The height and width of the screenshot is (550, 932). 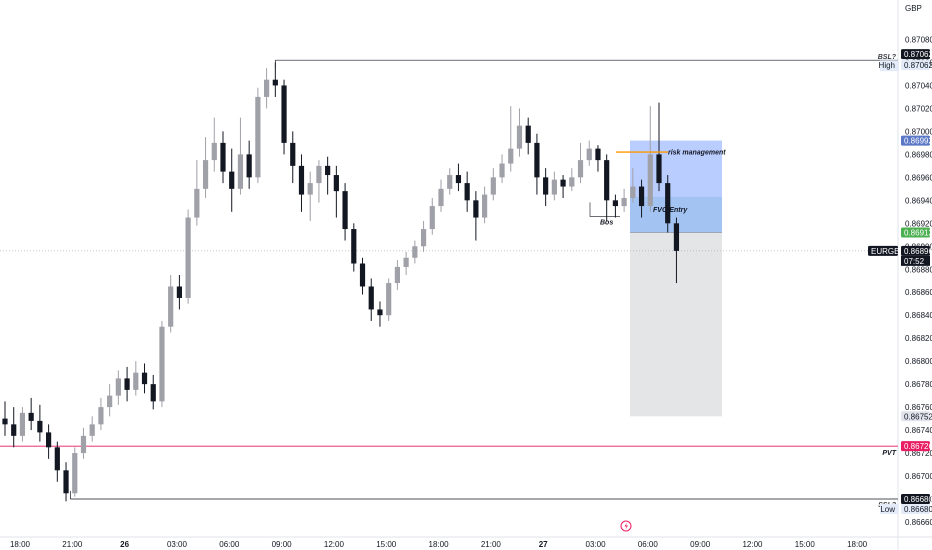 I want to click on bos-line, so click(x=604, y=209).